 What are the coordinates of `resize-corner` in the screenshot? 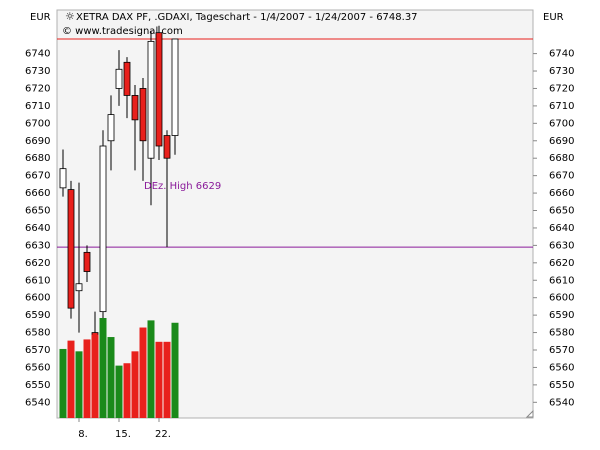 It's located at (529, 413).